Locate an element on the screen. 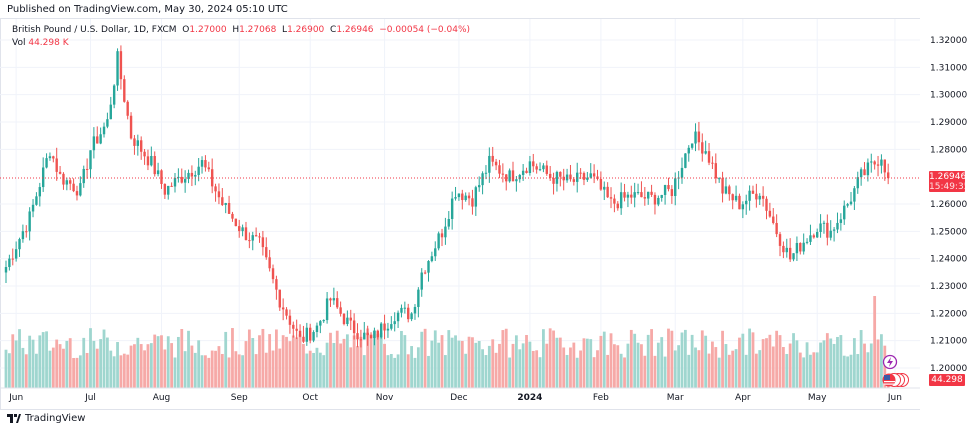 Image resolution: width=977 pixels, height=431 pixels. time-axis: Jun Jul Aug Sep Oct Nov Dec 2024 Feb Mar Apr May Jun is located at coordinates (460, 395).